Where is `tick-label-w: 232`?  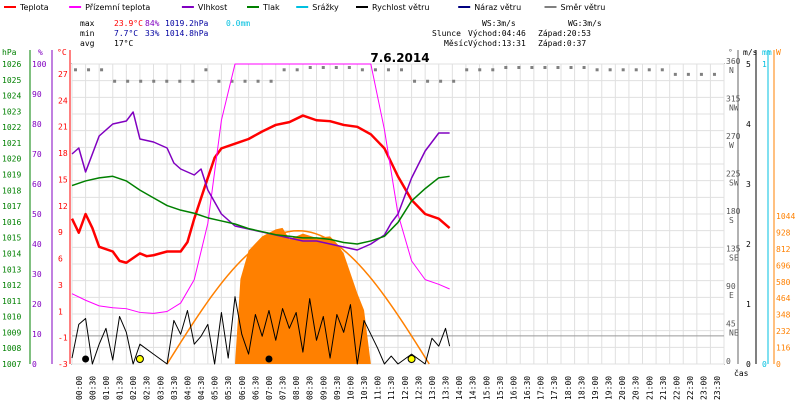 tick-label-w: 232 is located at coordinates (783, 331).